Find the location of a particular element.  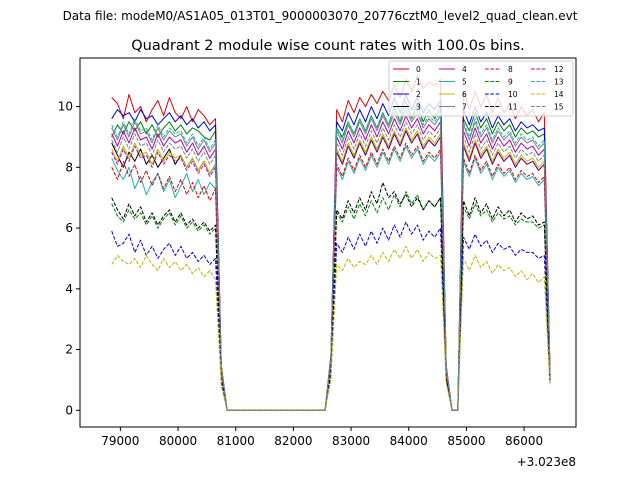

x-tick-label: 80000 is located at coordinates (178, 441).